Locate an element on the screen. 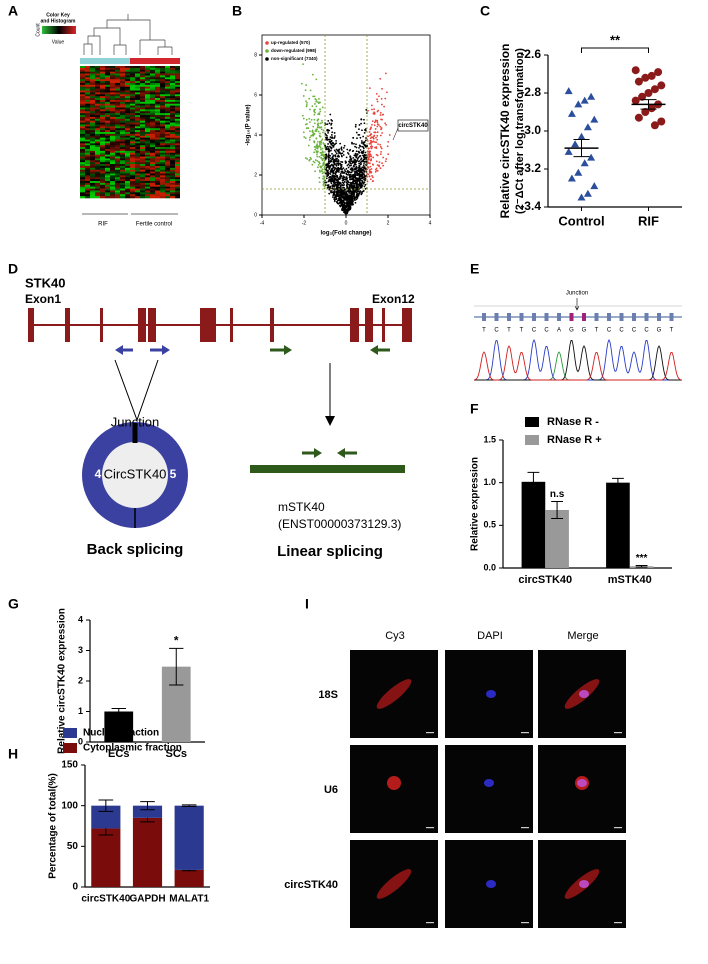 The width and height of the screenshot is (708, 964). micrograph is located at coordinates (489, 789).